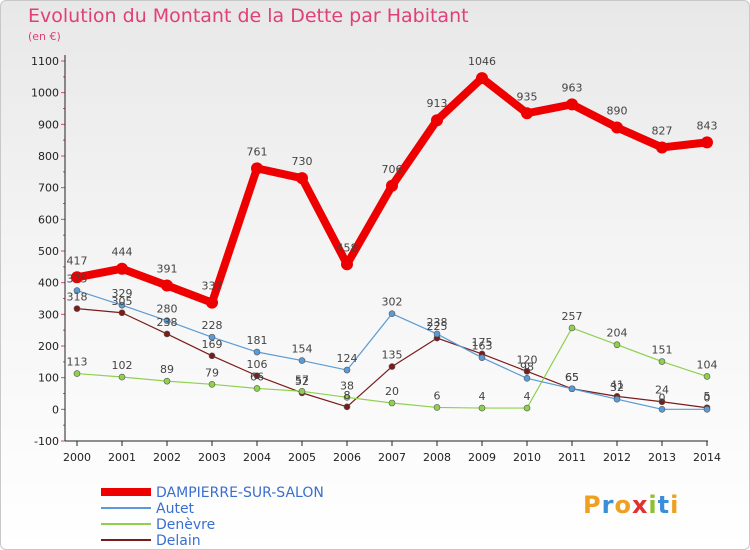 The image size is (750, 550). Describe the element at coordinates (48, 346) in the screenshot. I see `y-tick-label: 200` at that location.